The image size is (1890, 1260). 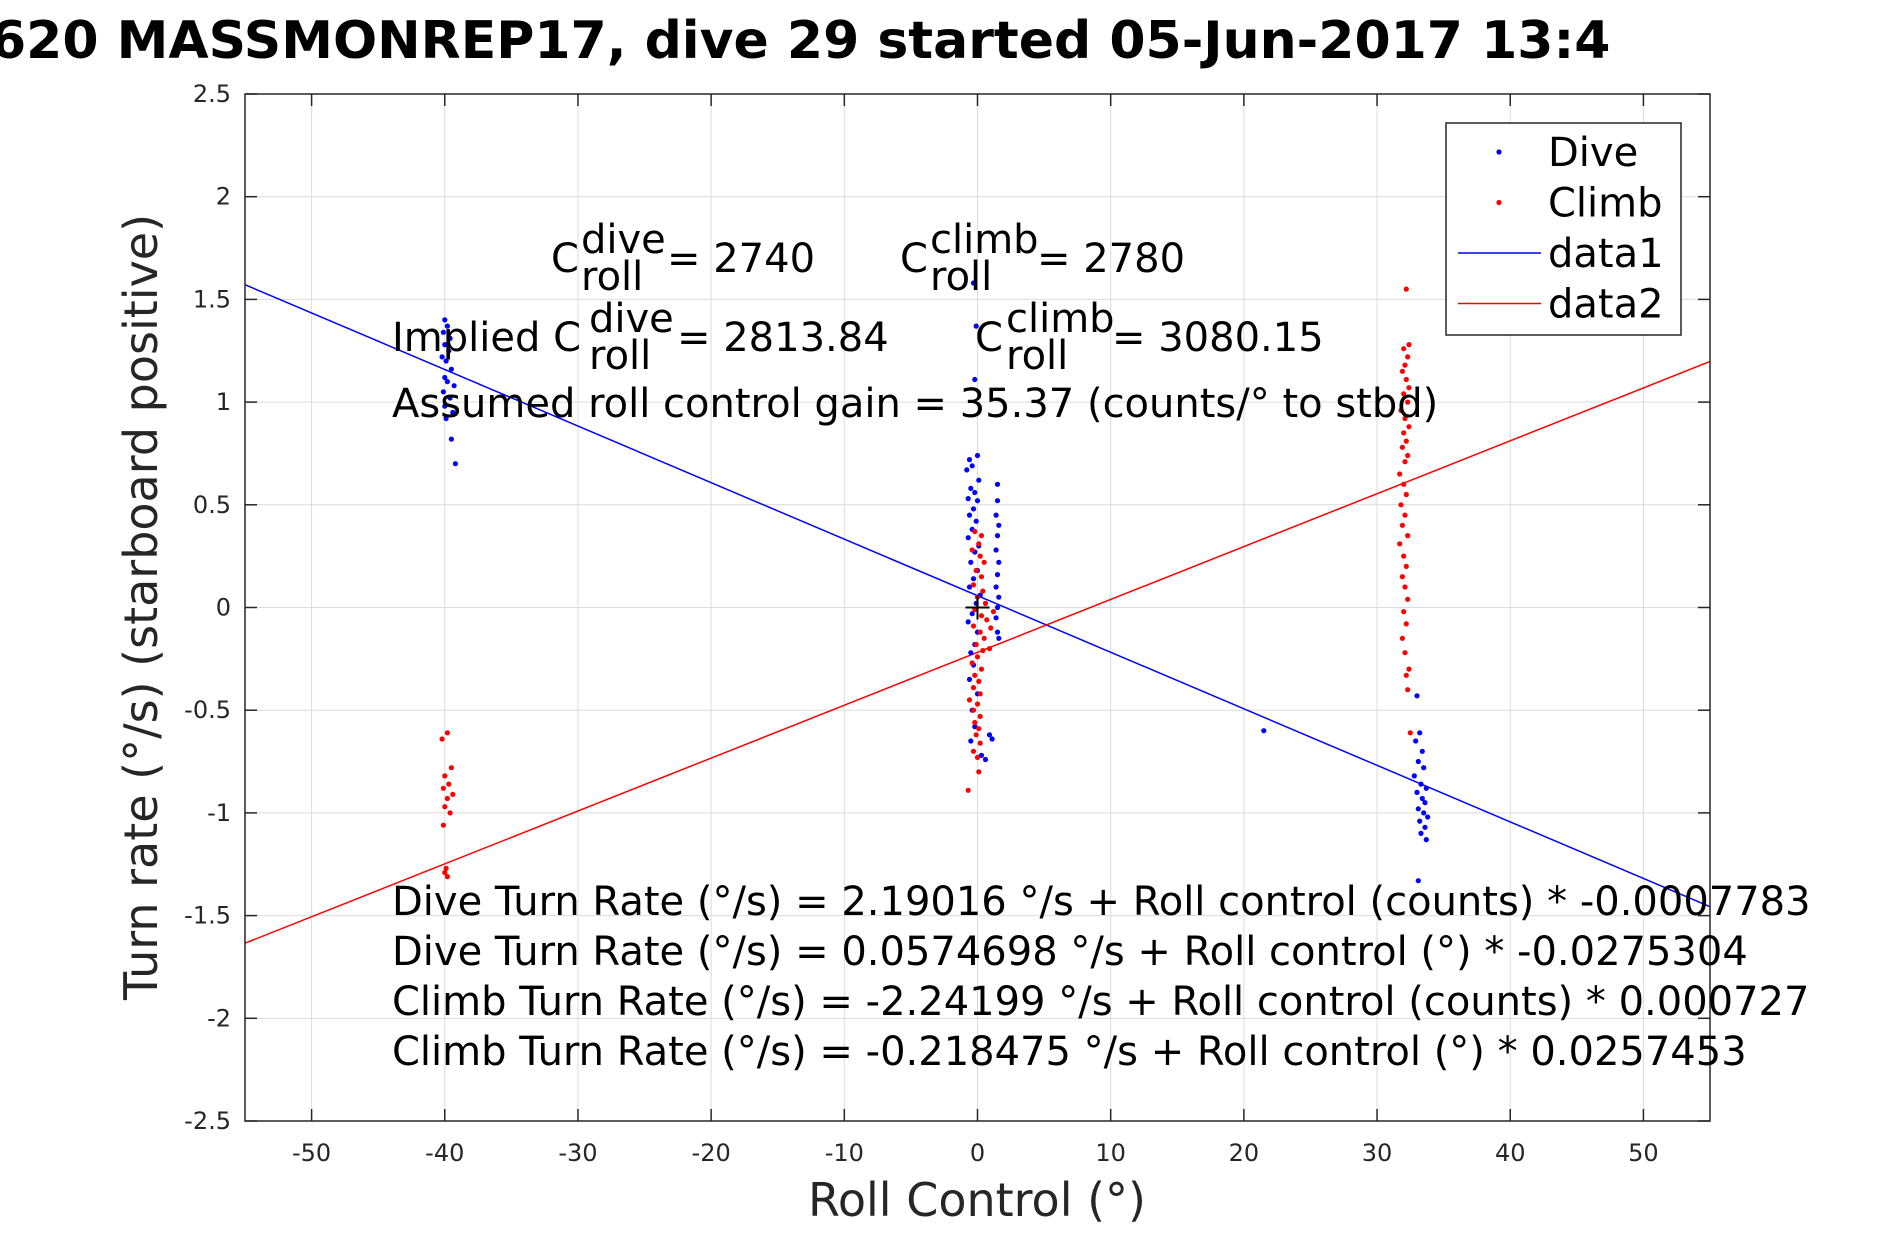 What do you see at coordinates (984, 240) in the screenshot?
I see `c-climb-sup: climb` at bounding box center [984, 240].